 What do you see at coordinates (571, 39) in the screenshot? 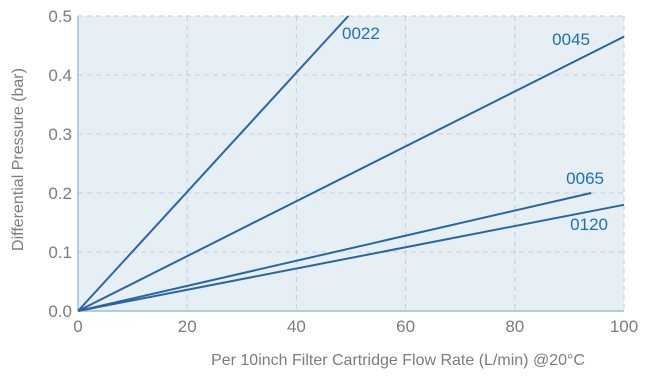
I see `series-label-0045: 0045` at bounding box center [571, 39].